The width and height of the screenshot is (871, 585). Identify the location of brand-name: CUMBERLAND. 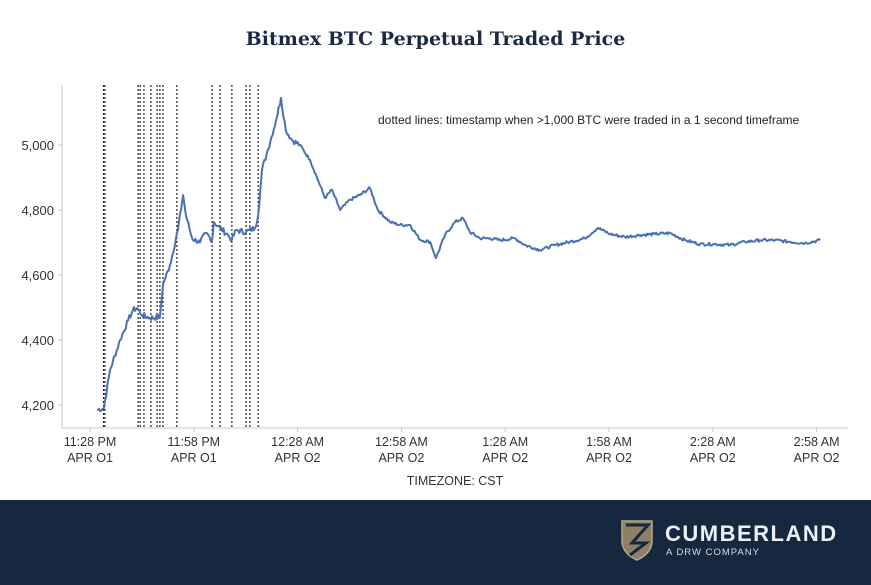
(751, 533).